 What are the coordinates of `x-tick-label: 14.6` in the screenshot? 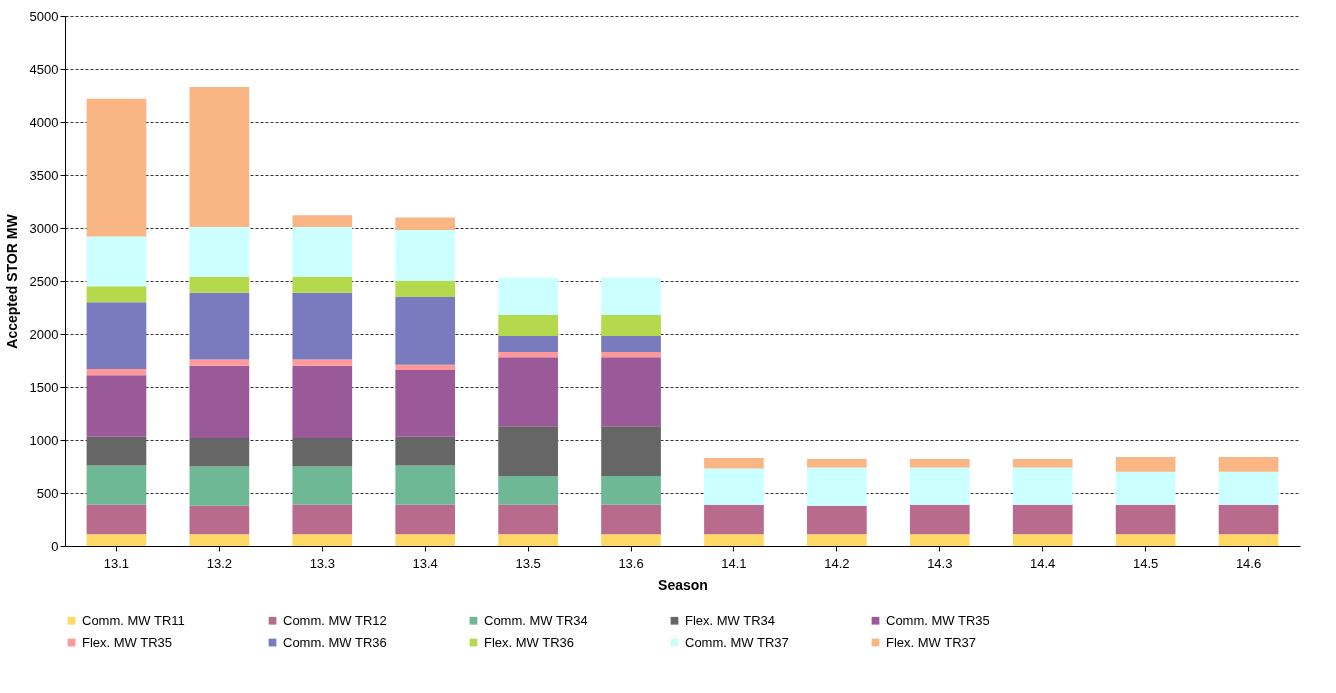 It's located at (1248, 563).